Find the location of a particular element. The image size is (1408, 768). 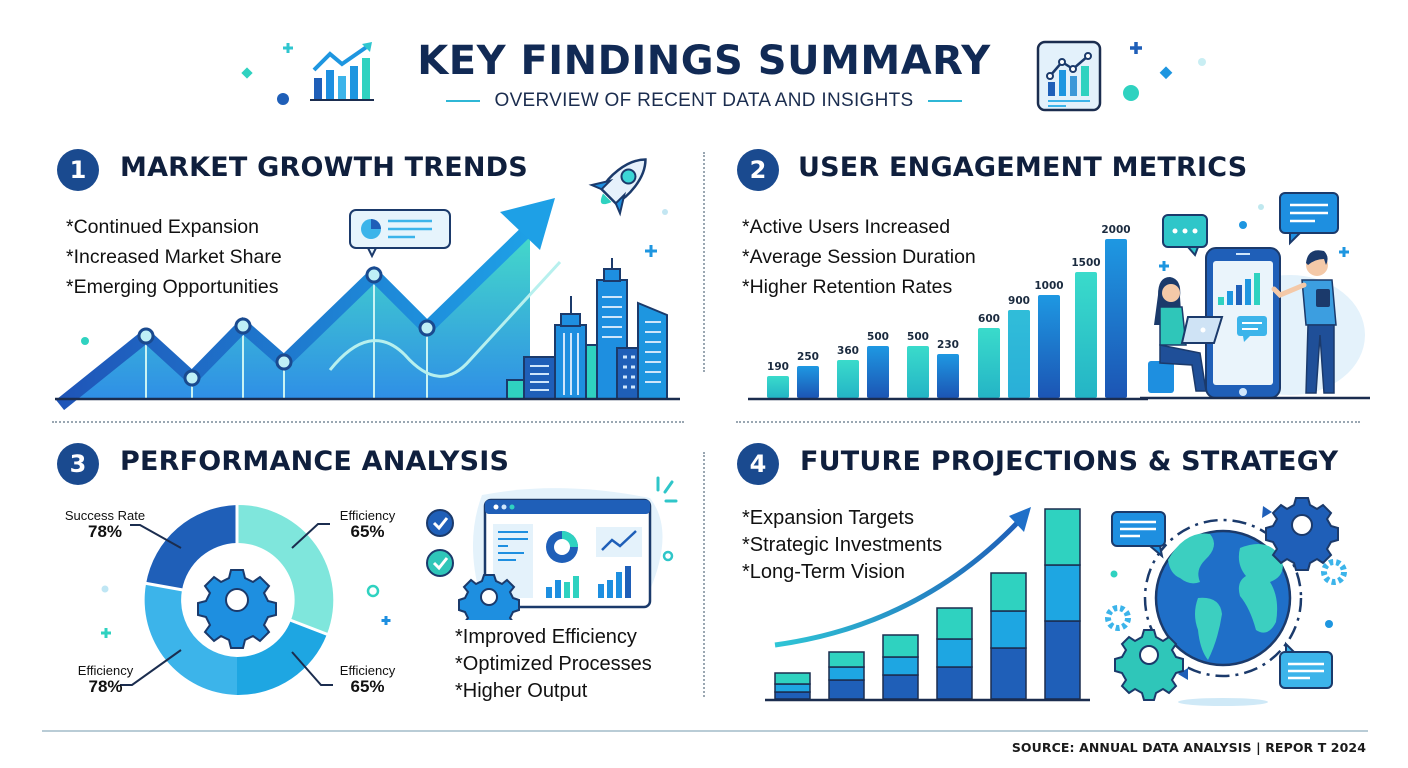

bullet-item: *Continued Expansion is located at coordinates (162, 227).